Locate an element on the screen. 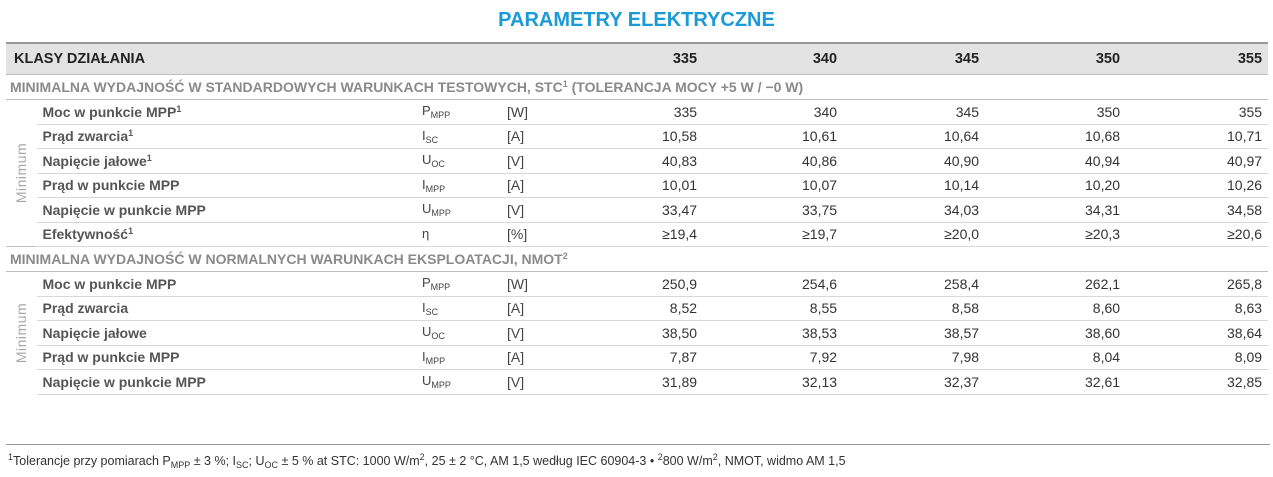 This screenshot has width=1273, height=477. footnote-marker: 2 is located at coordinates (660, 457).